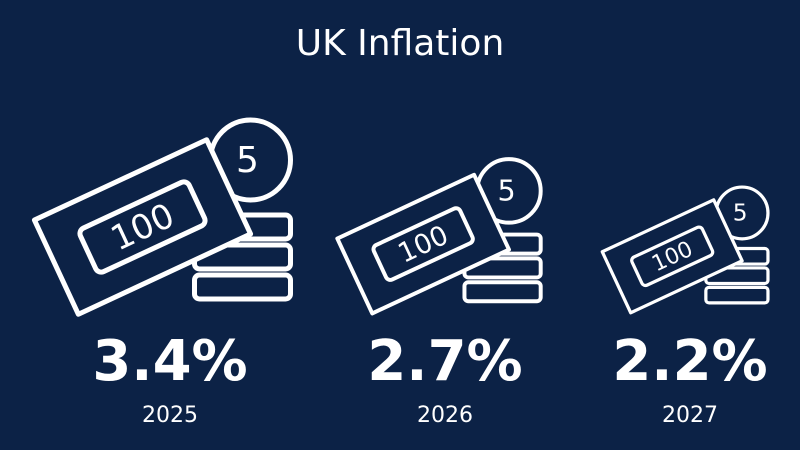  I want to click on value-label: 2.7%, so click(444, 361).